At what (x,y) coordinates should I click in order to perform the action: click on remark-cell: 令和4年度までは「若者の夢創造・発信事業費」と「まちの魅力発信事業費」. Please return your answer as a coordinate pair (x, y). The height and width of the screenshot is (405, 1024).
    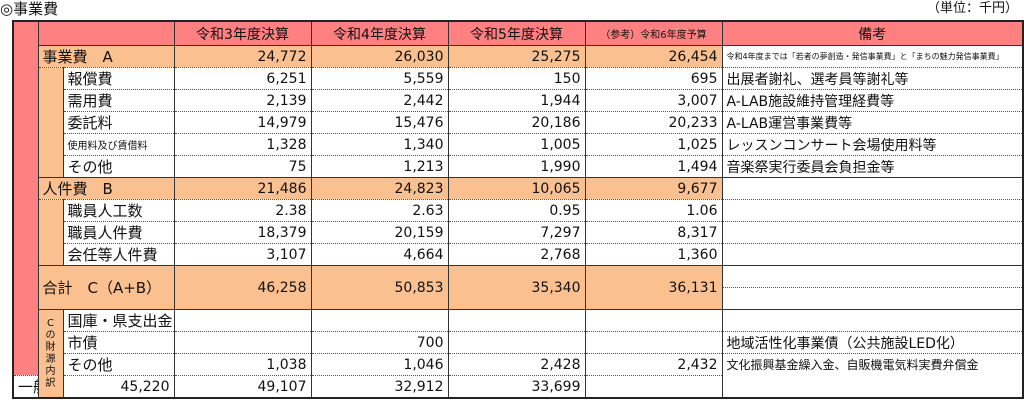
    Looking at the image, I should click on (872, 56).